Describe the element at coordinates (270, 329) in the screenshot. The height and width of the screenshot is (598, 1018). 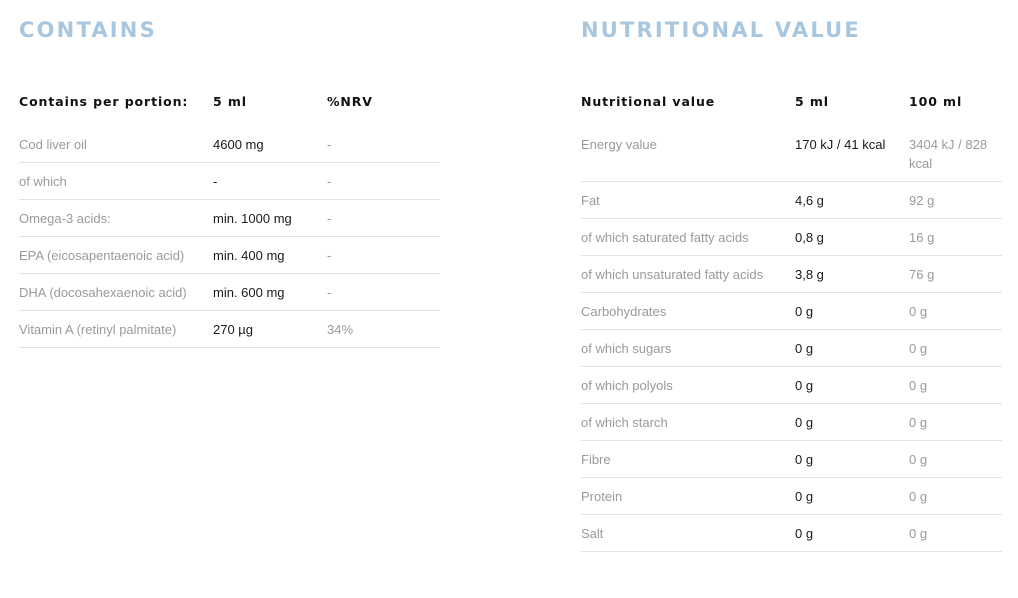
I see `row-value: 270 µg` at that location.